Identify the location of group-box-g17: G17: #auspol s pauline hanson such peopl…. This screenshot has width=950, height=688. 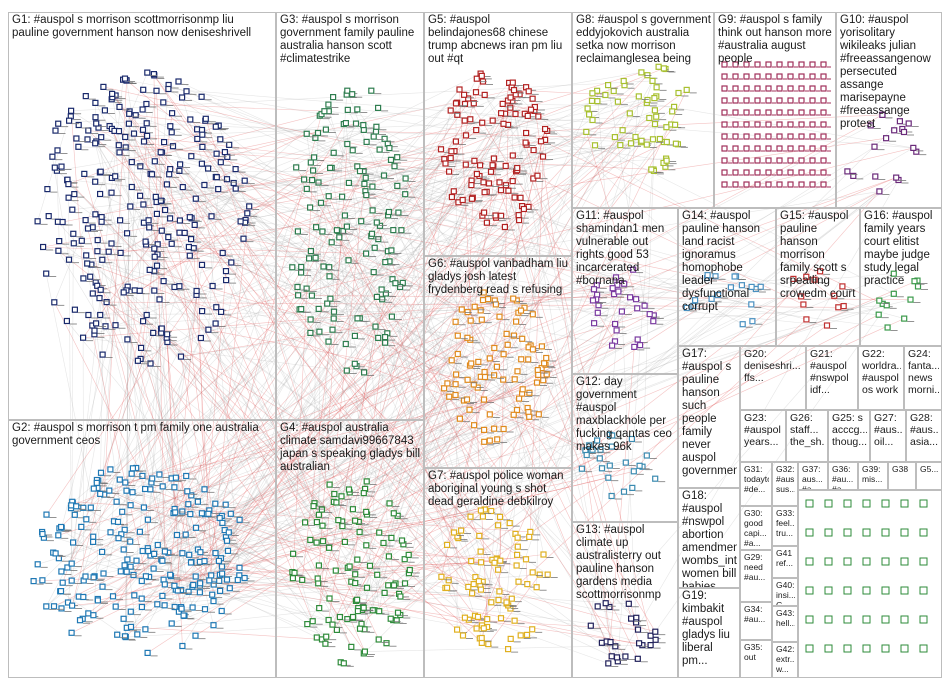
(709, 417).